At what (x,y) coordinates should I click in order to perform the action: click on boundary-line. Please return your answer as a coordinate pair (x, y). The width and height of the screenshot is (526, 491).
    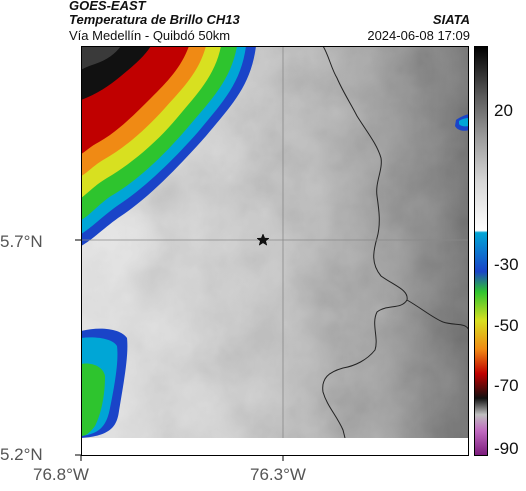
    Looking at the image, I should click on (365, 242).